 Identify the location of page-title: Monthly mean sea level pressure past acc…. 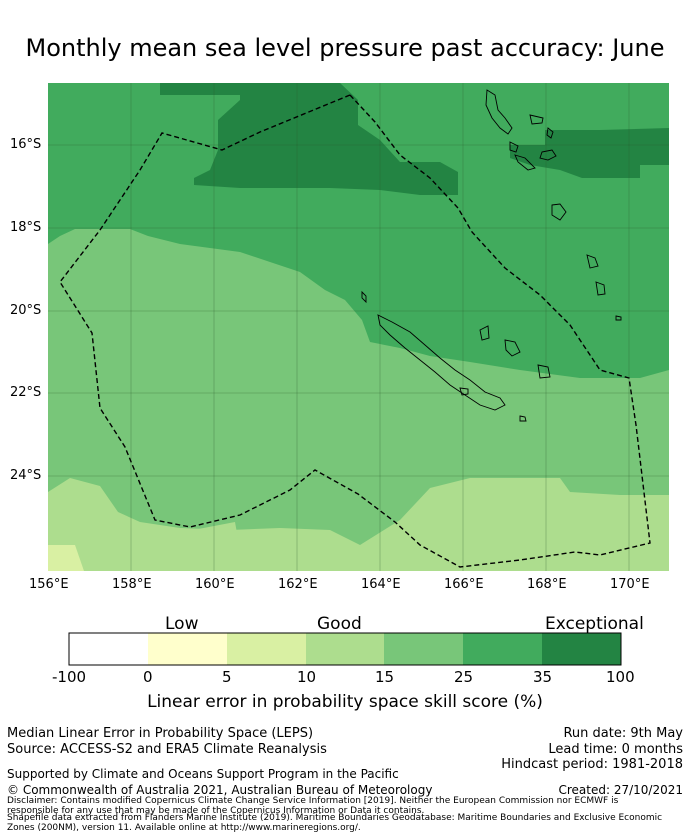
(345, 48).